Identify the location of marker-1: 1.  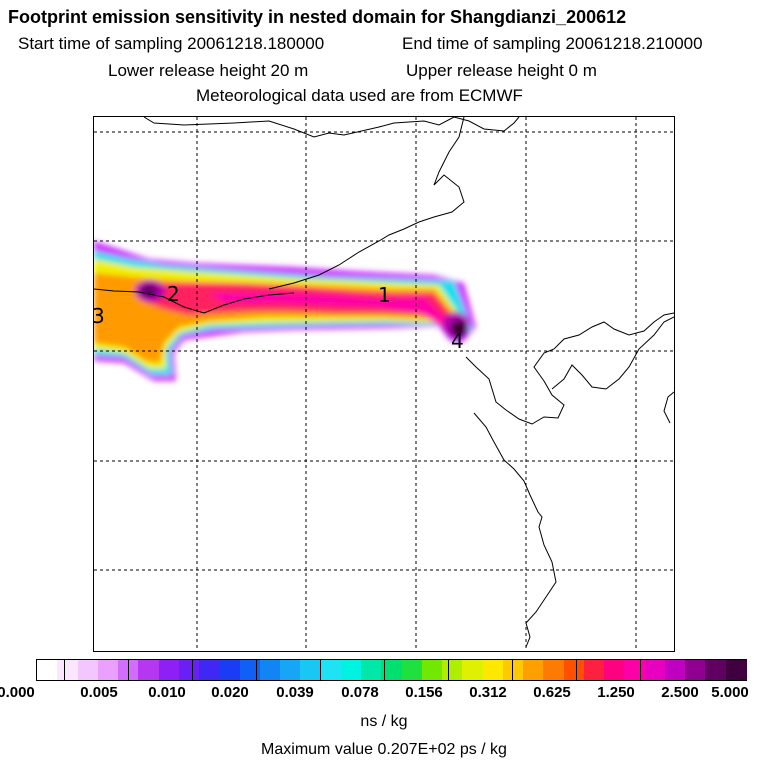
(384, 295).